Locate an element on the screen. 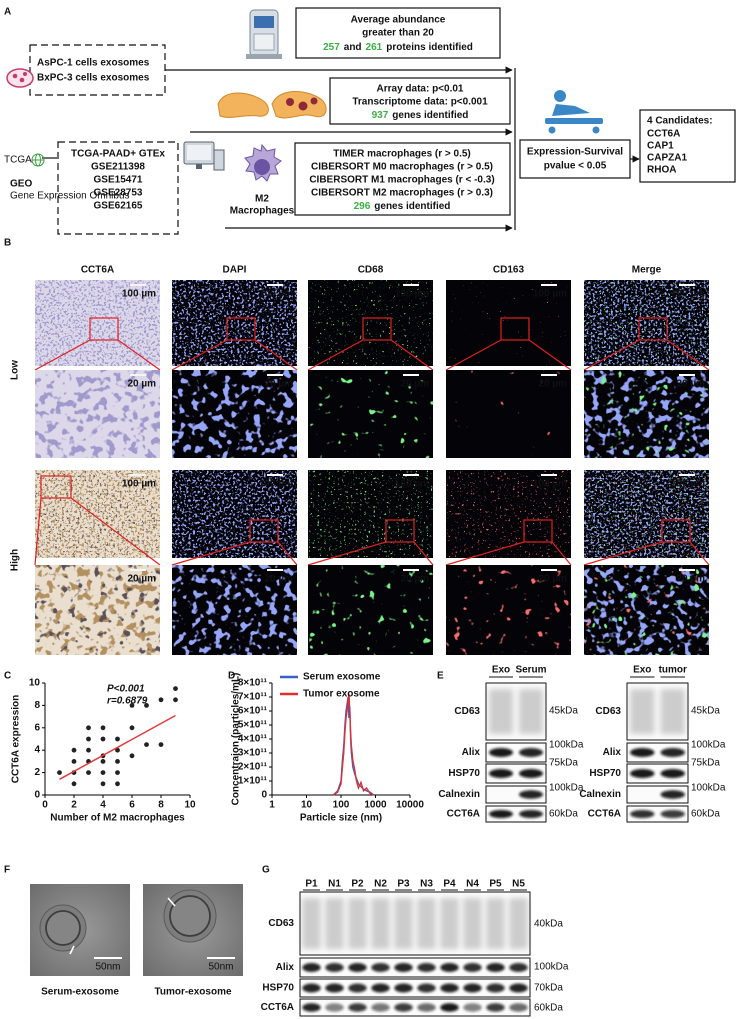 This screenshot has height=1019, width=737. box-text: CIBERSORT M1 macrophages (r < -0.3) is located at coordinates (401, 180).